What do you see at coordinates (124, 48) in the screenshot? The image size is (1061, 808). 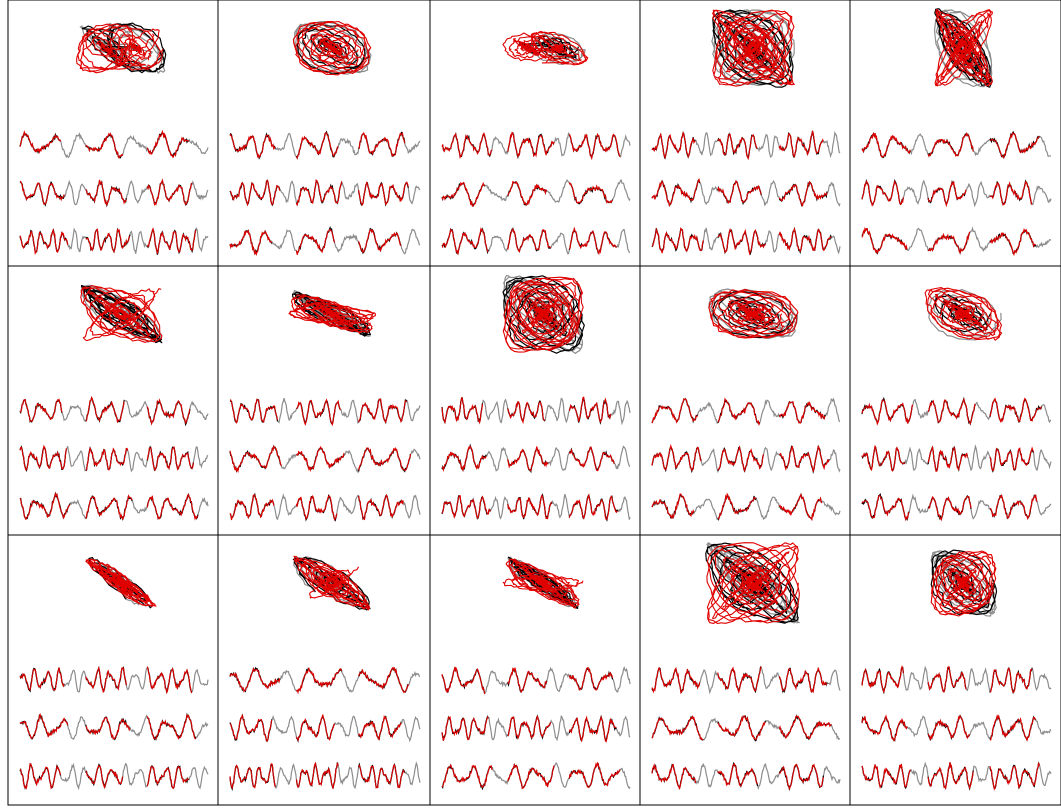 I see `attractor-truth-line` at bounding box center [124, 48].